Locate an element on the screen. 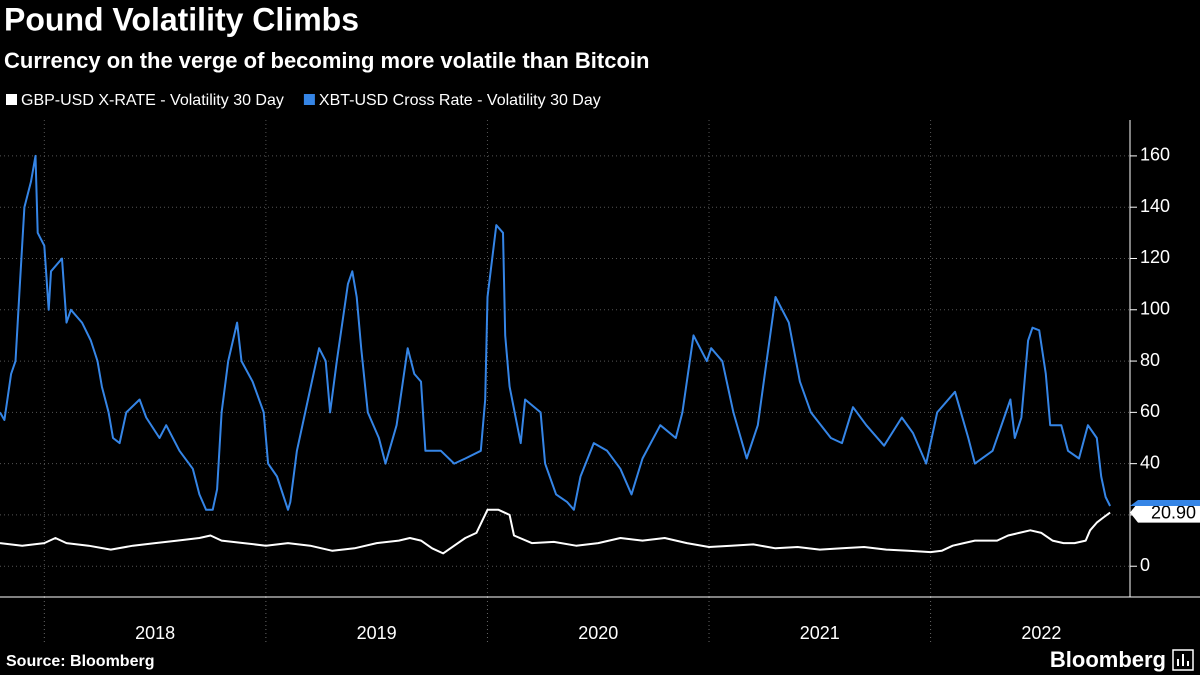 This screenshot has width=1200, height=675. brand: Bloomberg is located at coordinates (1108, 659).